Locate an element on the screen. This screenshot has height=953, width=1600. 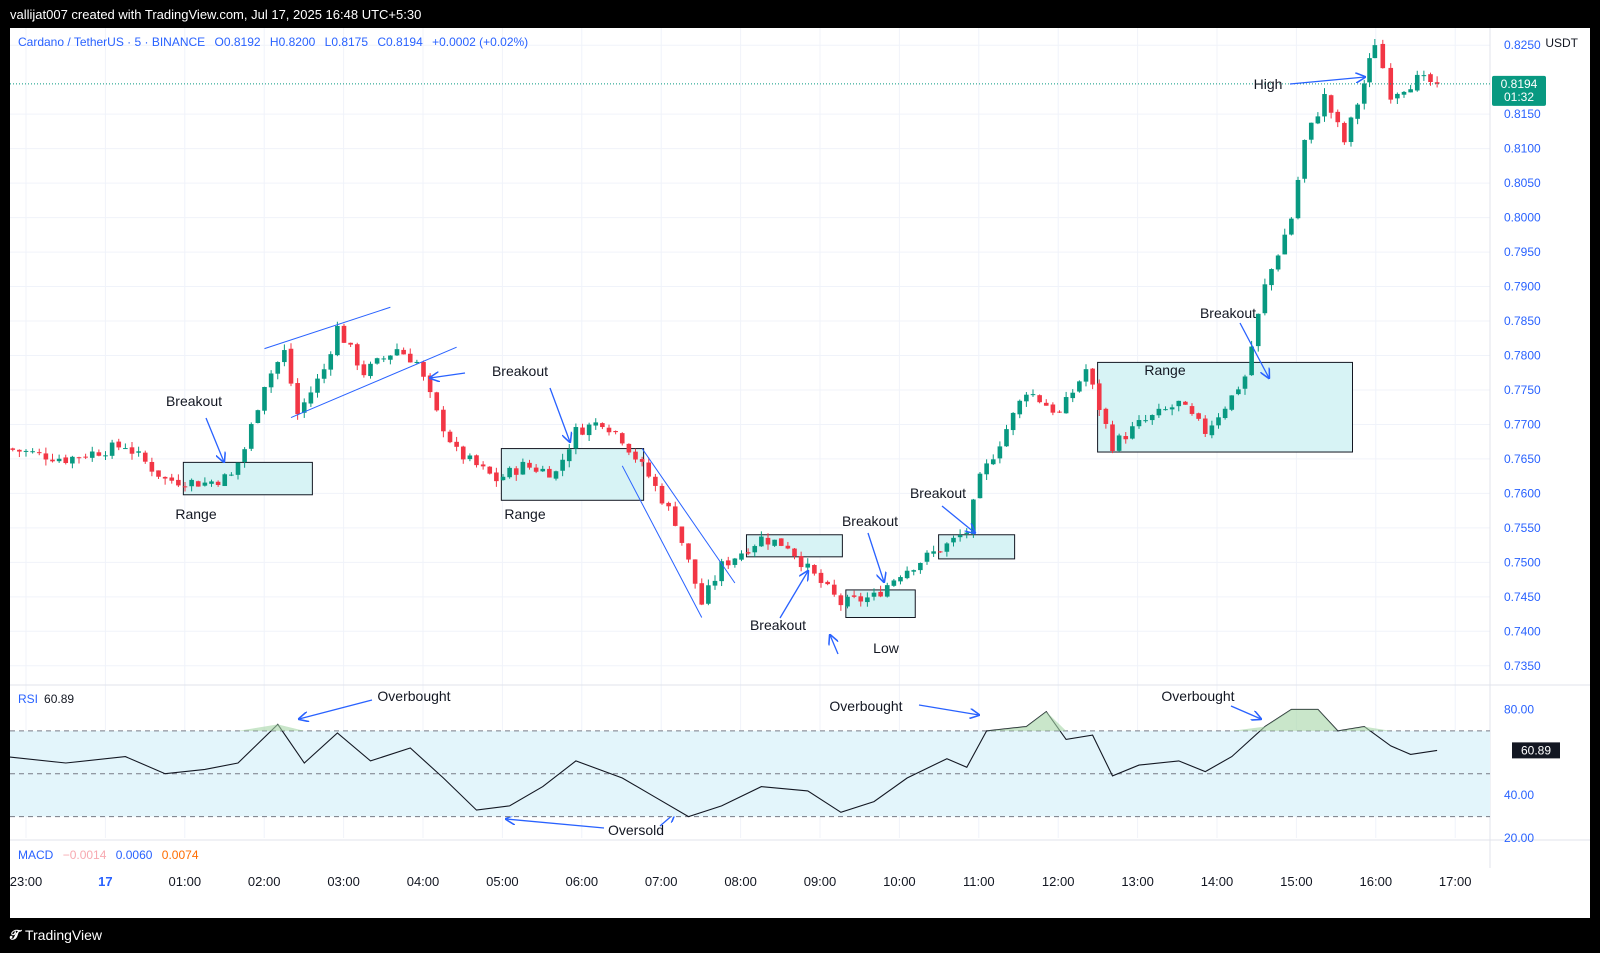
annotation-label: Range is located at coordinates (195, 514).